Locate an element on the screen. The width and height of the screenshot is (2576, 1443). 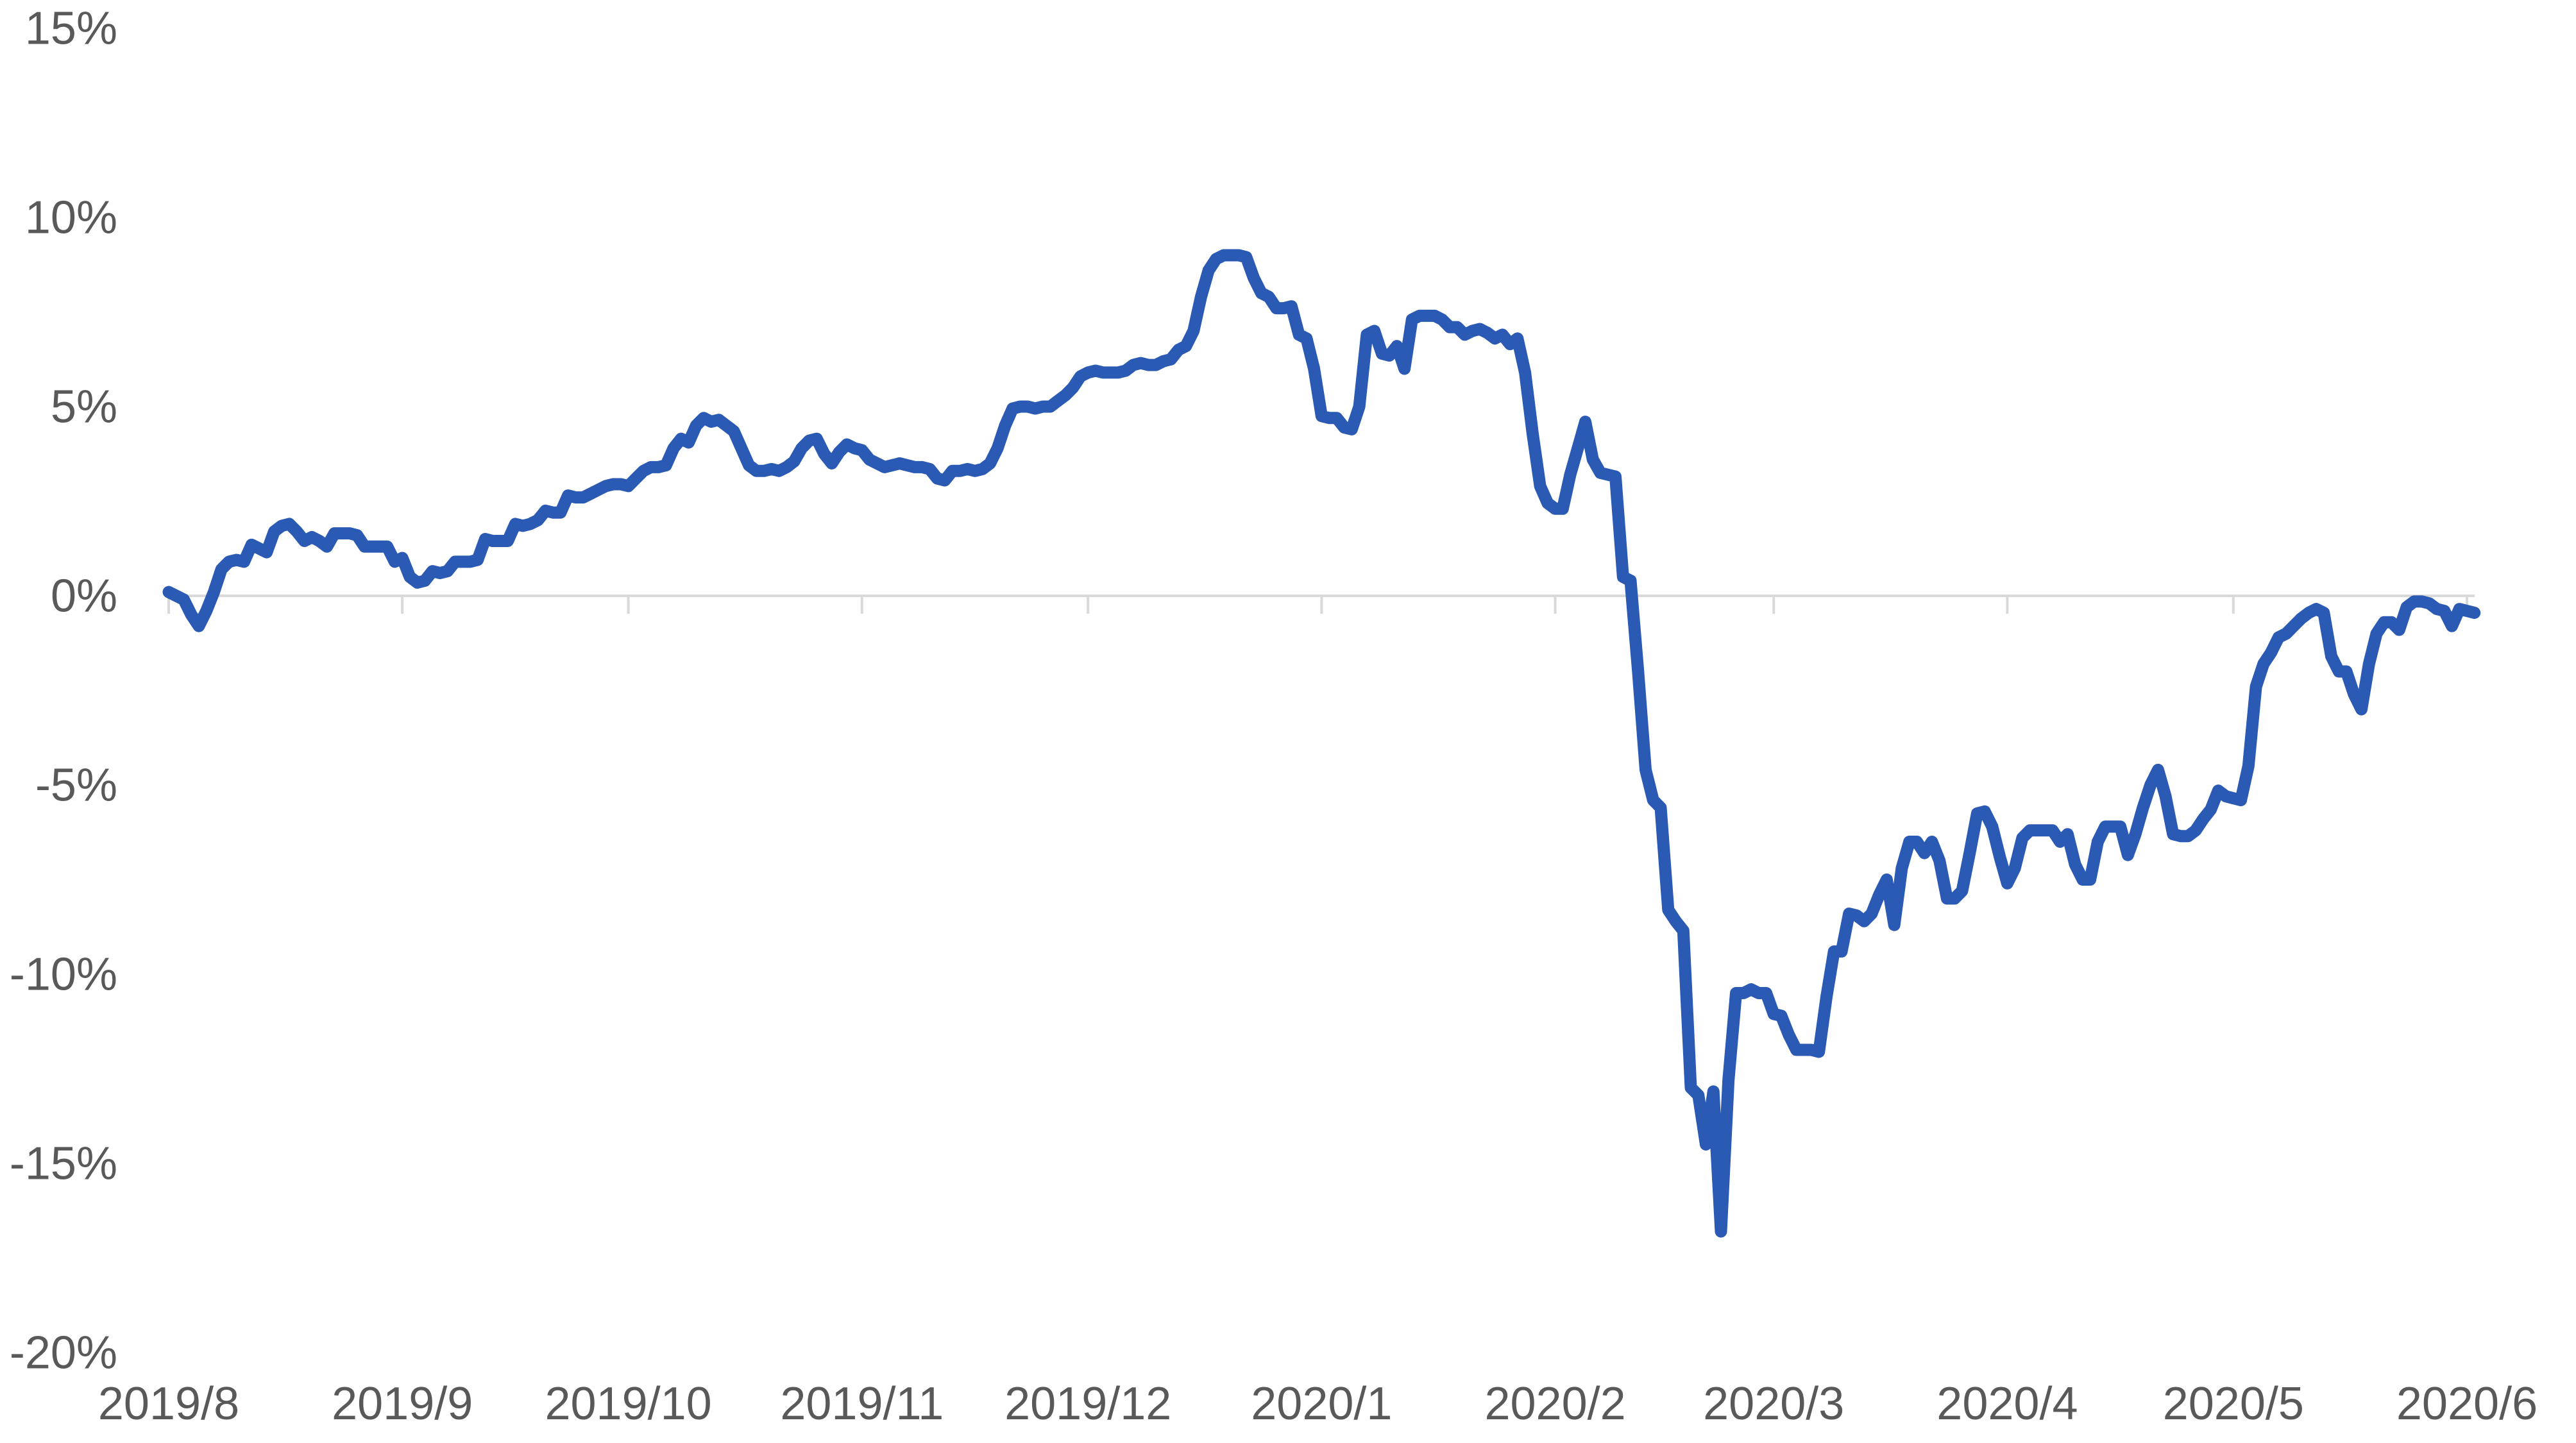
y-axis-label: -20% is located at coordinates (63, 1352).